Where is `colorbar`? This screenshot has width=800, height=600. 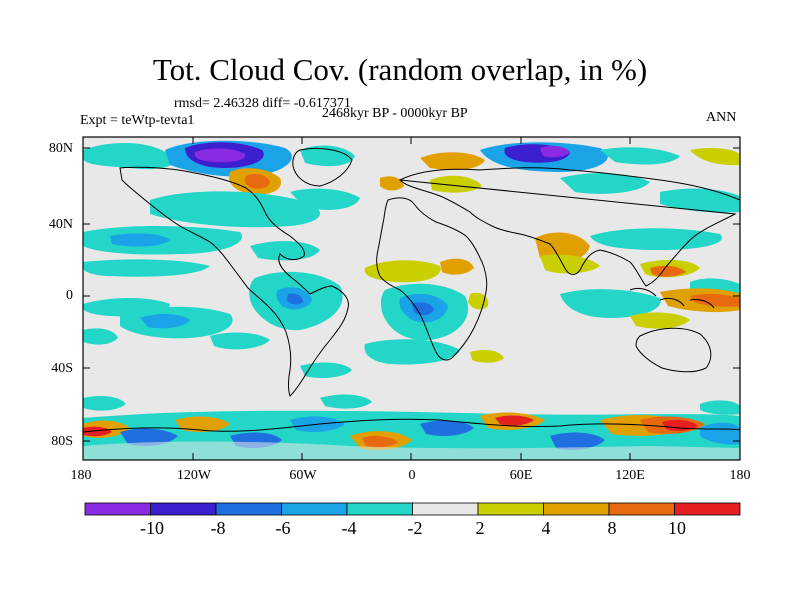
colorbar is located at coordinates (412, 509).